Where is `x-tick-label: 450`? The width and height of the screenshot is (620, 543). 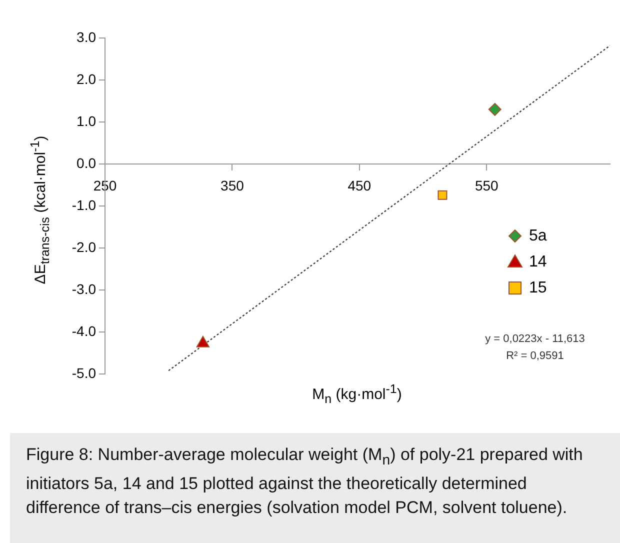
x-tick-label: 450 is located at coordinates (360, 185).